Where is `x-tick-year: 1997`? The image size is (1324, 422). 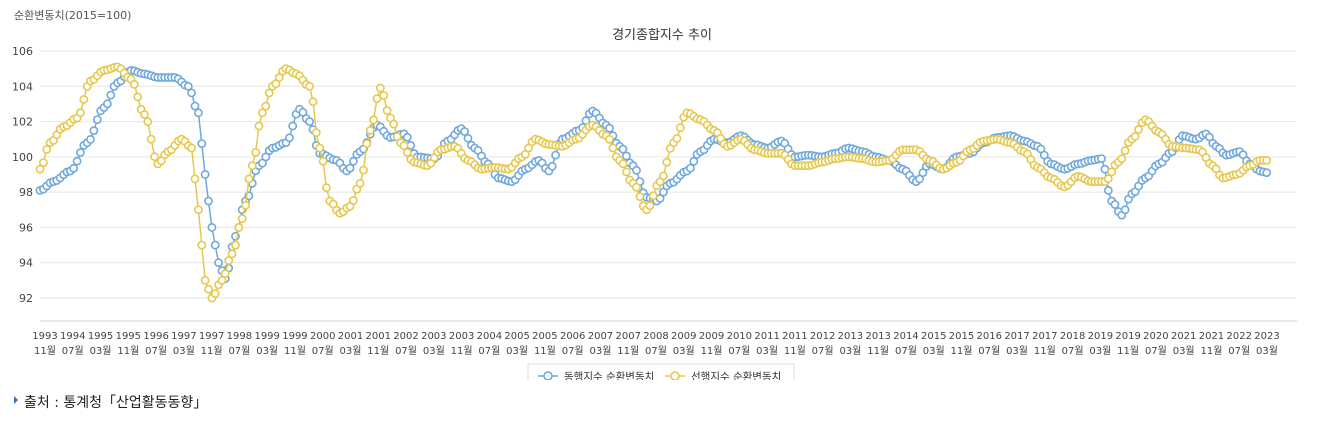 x-tick-year: 1997 is located at coordinates (211, 336).